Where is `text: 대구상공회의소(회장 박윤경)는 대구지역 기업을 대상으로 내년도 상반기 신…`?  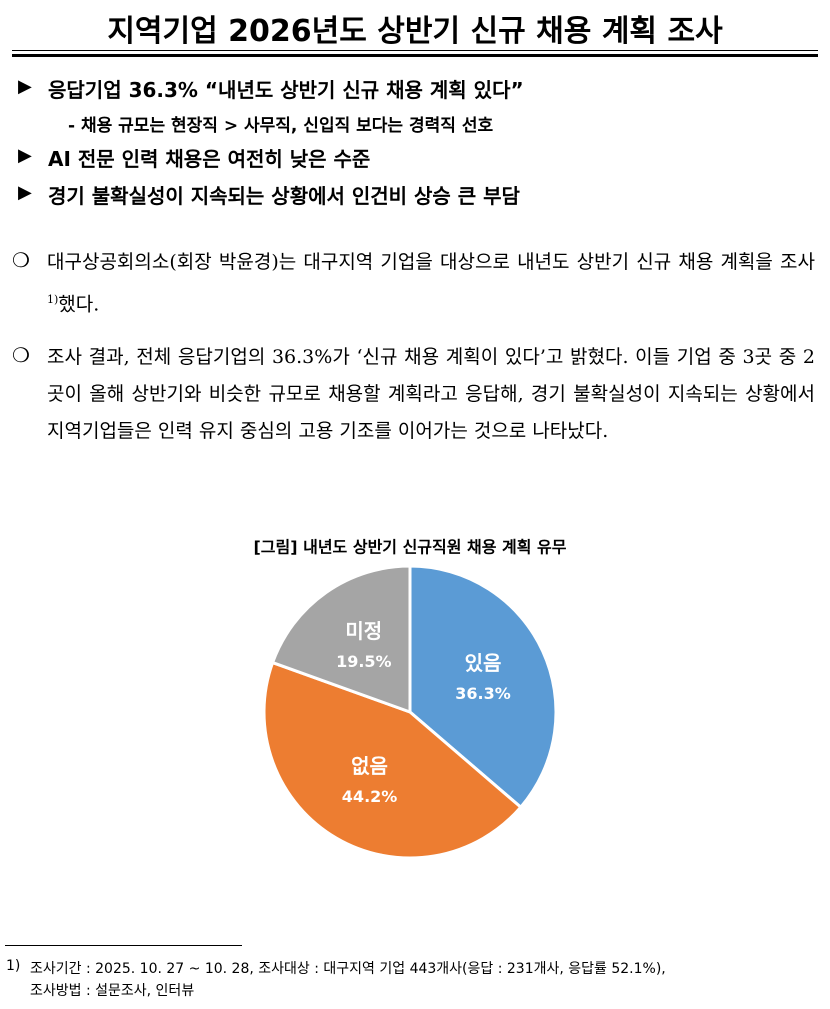
text: 대구상공회의소(회장 박윤경)는 대구지역 기업을 대상으로 내년도 상반기 신… is located at coordinates (431, 262).